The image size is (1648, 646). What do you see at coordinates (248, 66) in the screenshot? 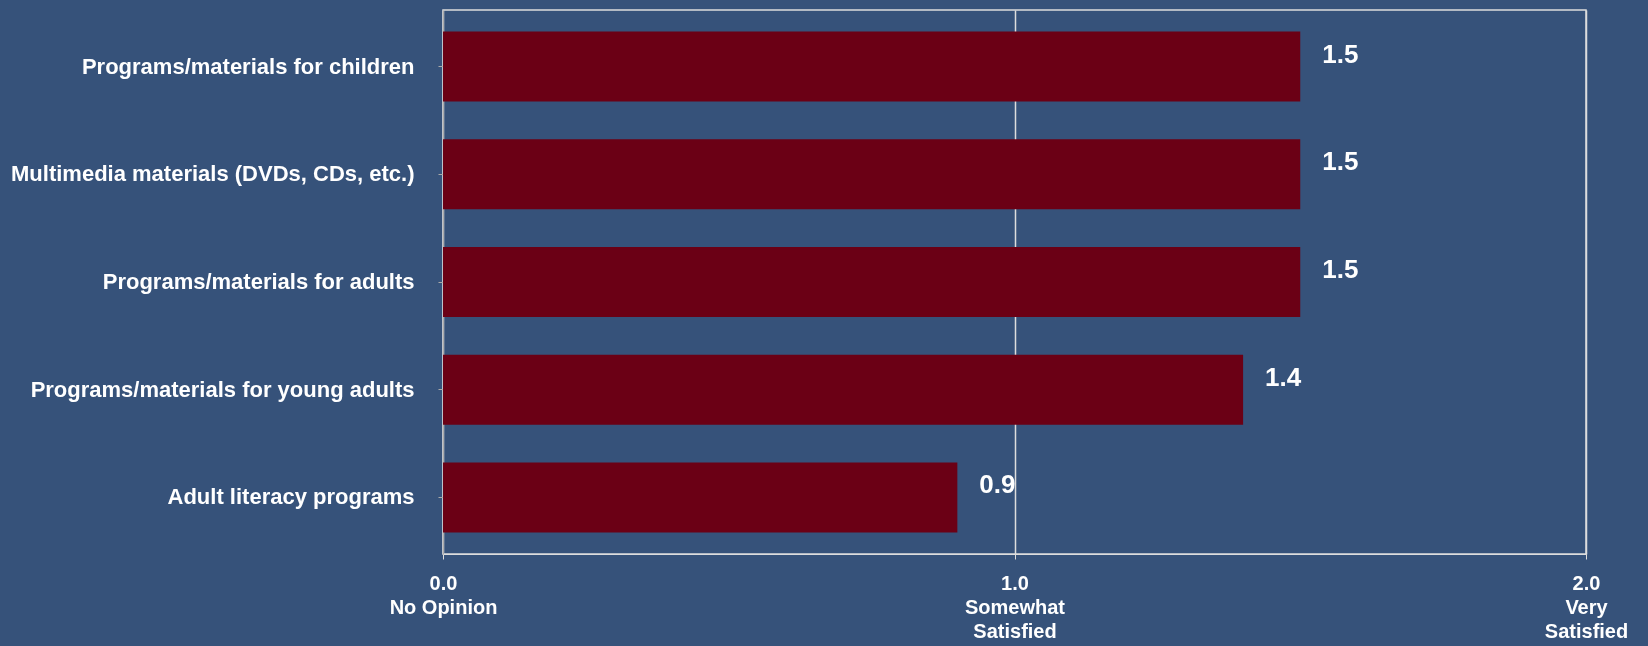
I see `y-tick-label: Programs/materials for children` at bounding box center [248, 66].